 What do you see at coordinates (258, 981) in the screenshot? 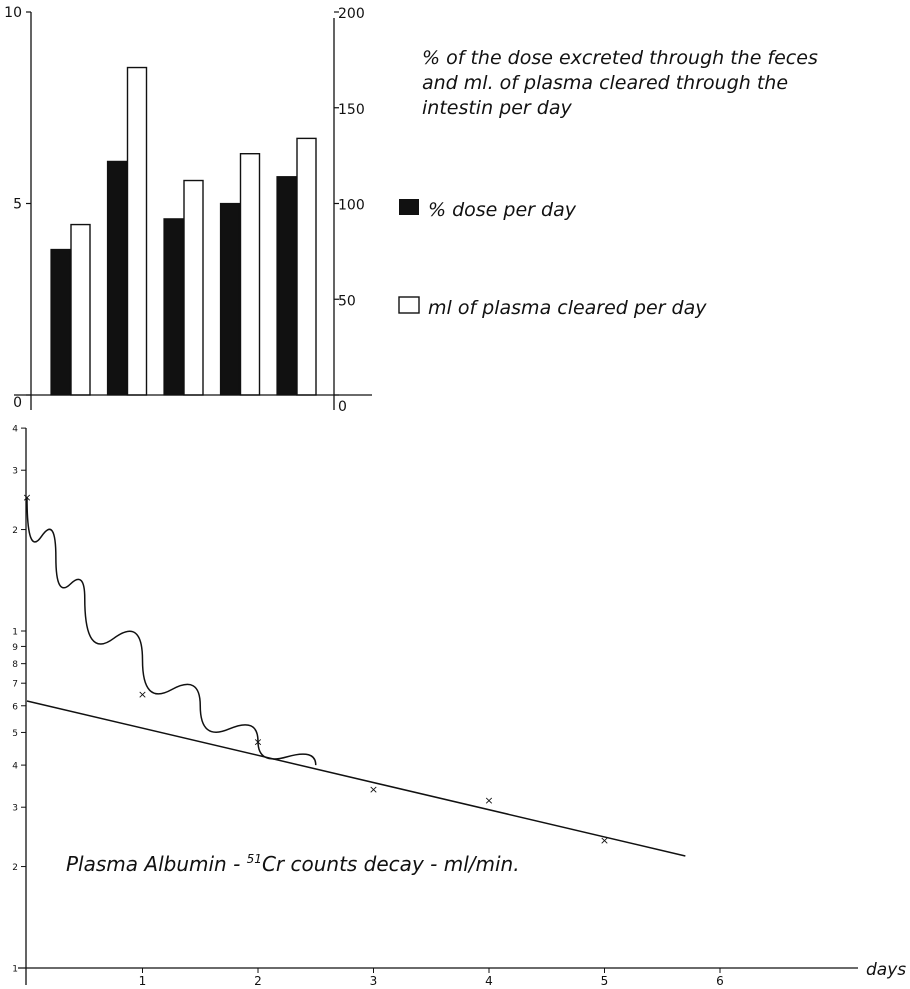
I see `decay-x-tick-label: 2` at bounding box center [258, 981].